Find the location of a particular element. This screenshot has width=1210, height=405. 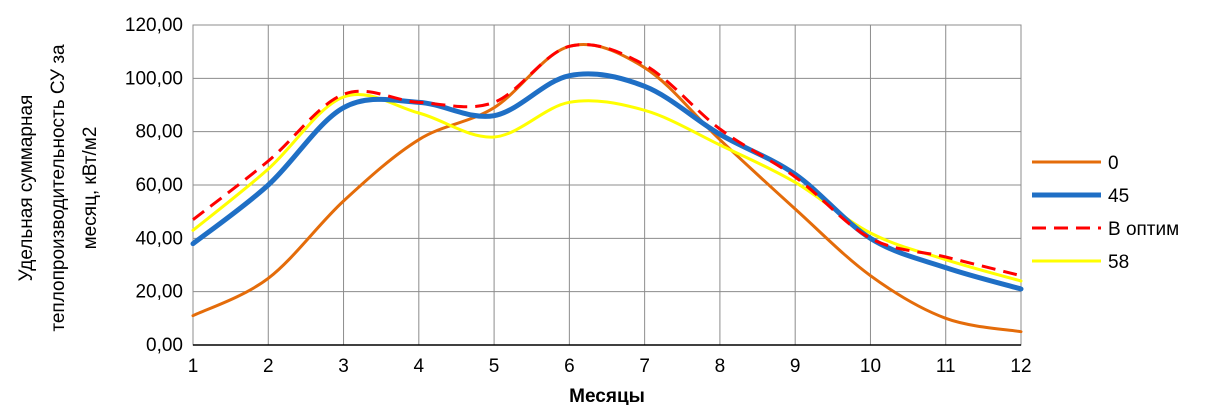

x-tick-label: 12 is located at coordinates (1020, 366).